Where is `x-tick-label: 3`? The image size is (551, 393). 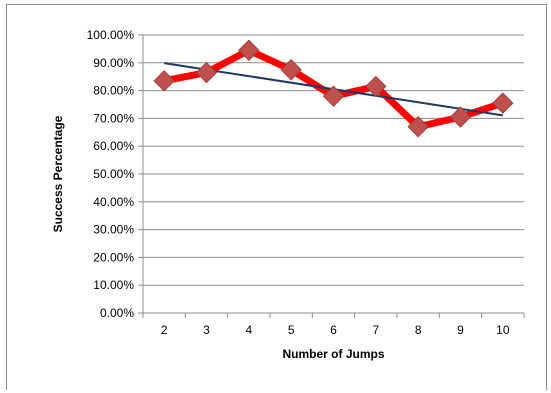
x-tick-label: 3 is located at coordinates (206, 330).